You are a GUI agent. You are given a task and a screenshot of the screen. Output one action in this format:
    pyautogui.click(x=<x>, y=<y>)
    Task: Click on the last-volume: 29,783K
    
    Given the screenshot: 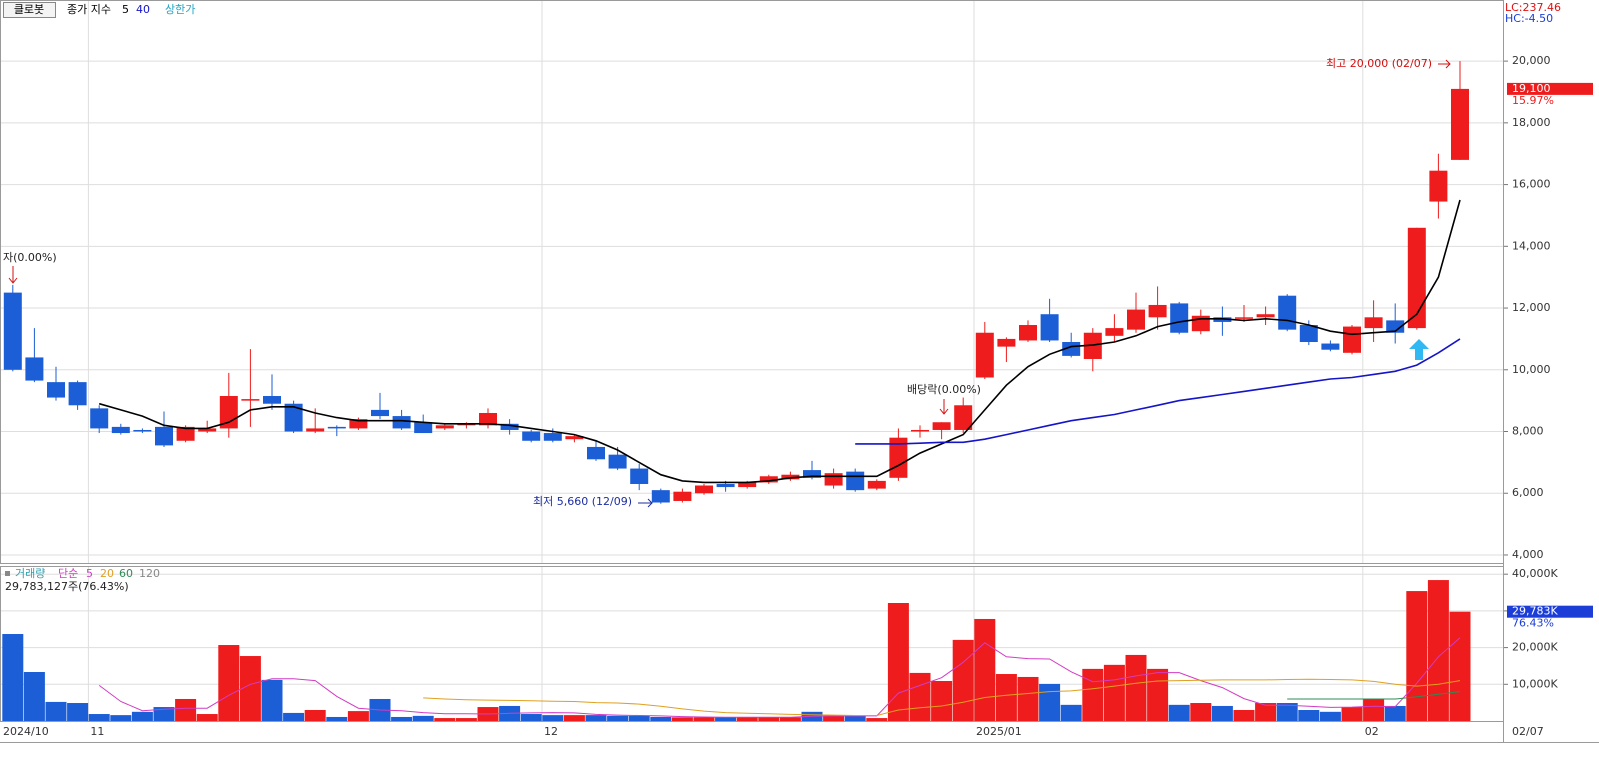 What is the action you would take?
    pyautogui.click(x=1535, y=611)
    